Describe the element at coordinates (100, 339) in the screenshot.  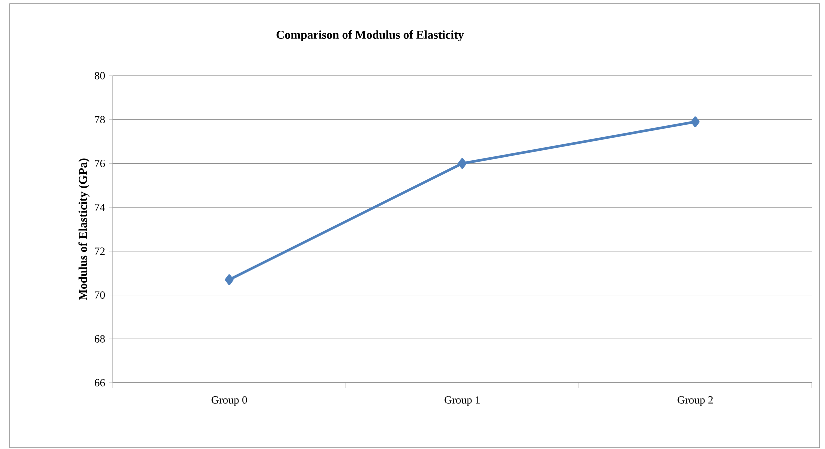
I see `y-tick-label: 68` at that location.